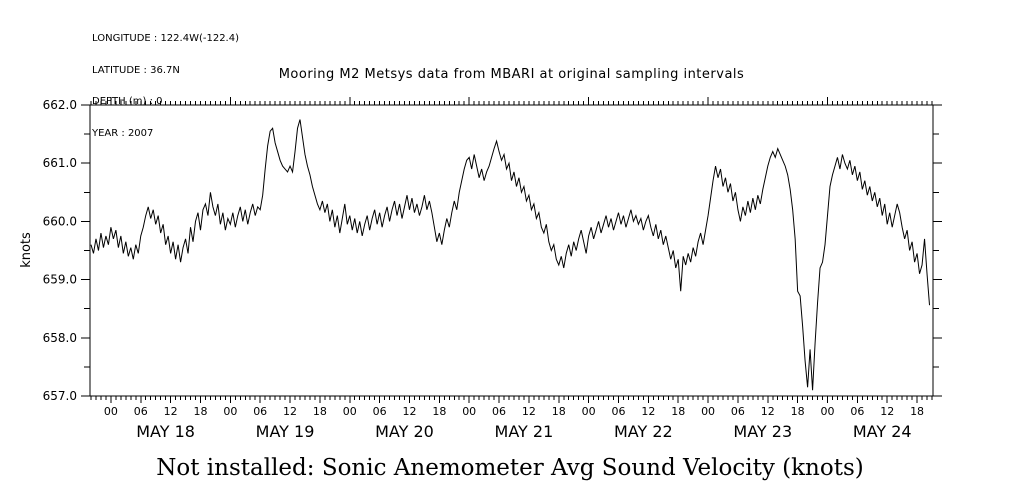  Describe the element at coordinates (123, 133) in the screenshot. I see `meta-year: YEAR : 2007` at that location.